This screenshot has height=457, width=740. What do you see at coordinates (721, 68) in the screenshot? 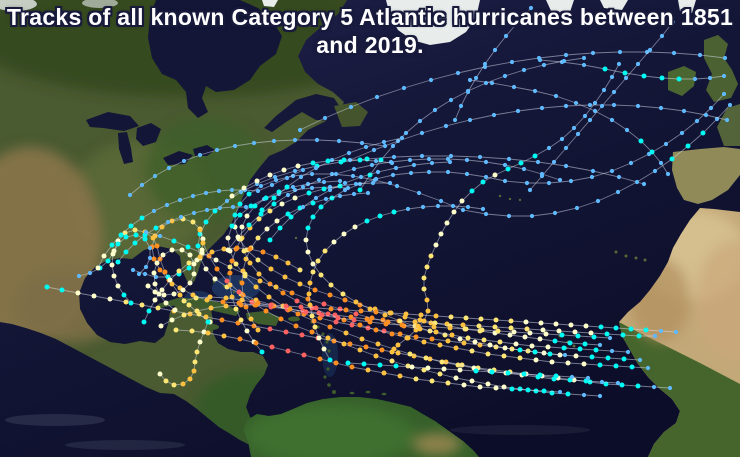
I see `great-britain` at bounding box center [721, 68].